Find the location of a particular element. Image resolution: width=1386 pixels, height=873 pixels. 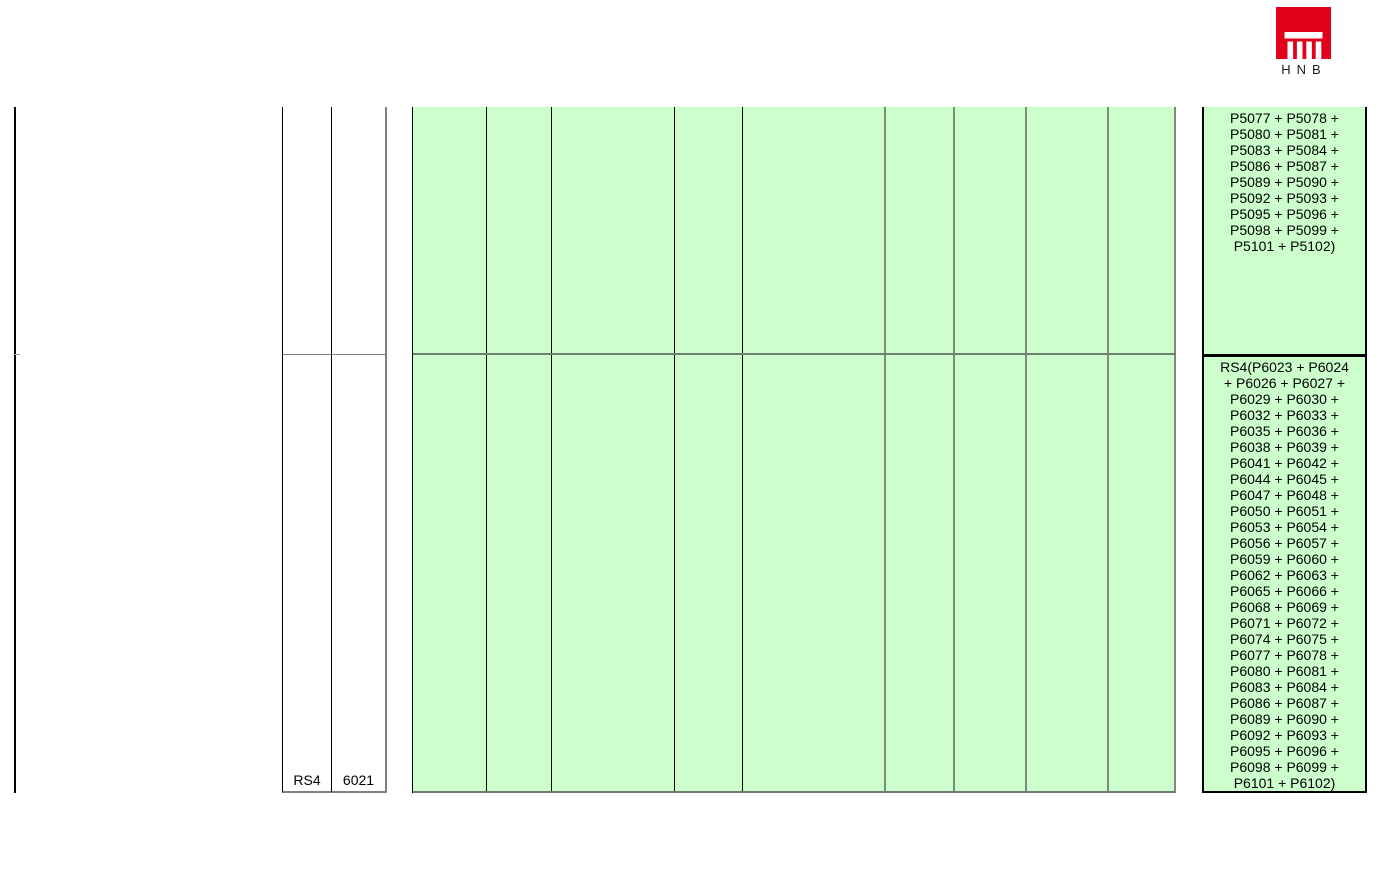

code-cell-row2: RS4 is located at coordinates (307, 574).